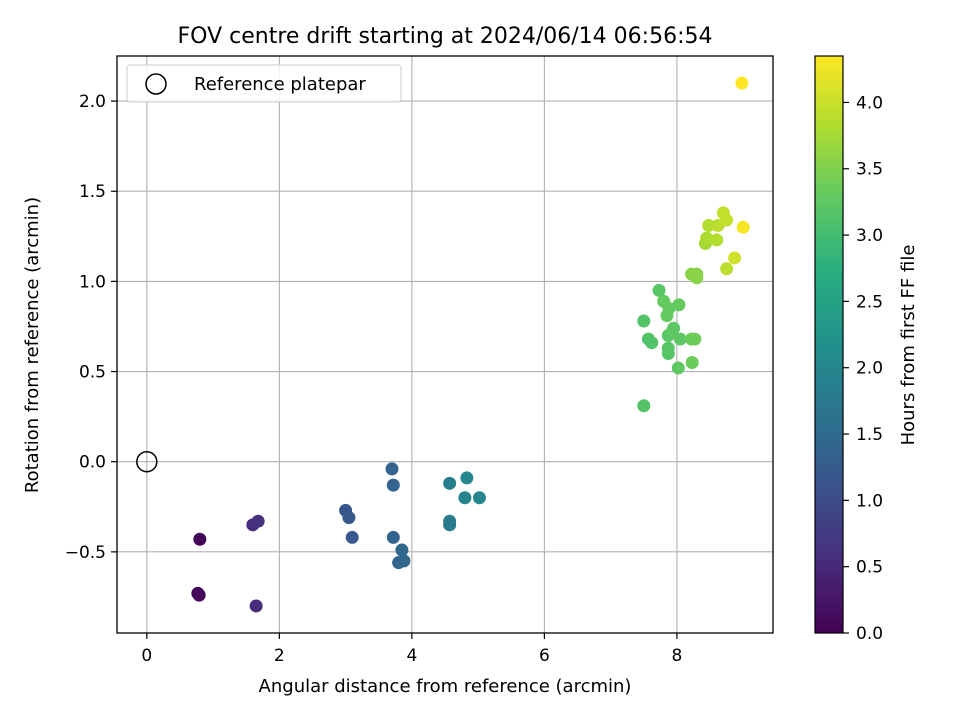 The width and height of the screenshot is (960, 720). I want to click on colorbar-gradient, so click(829, 344).